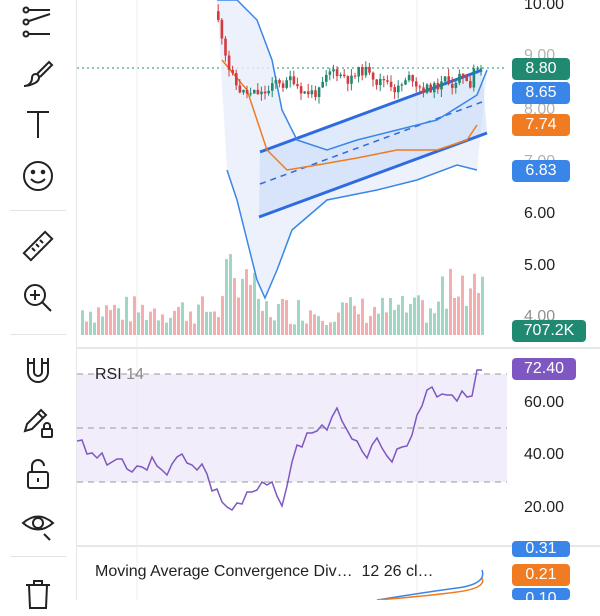  Describe the element at coordinates (38, 594) in the screenshot. I see `delete-tool-button` at that location.